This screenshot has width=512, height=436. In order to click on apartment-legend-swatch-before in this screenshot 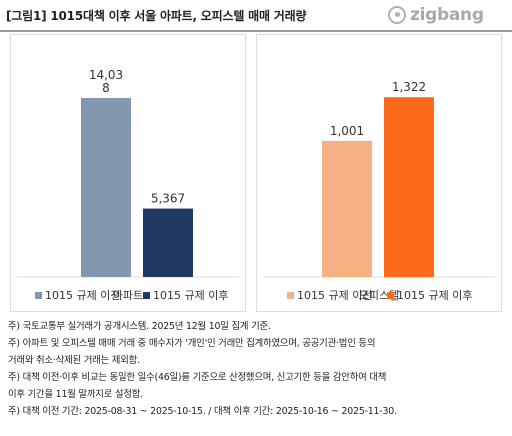, I will do `click(38, 295)`.